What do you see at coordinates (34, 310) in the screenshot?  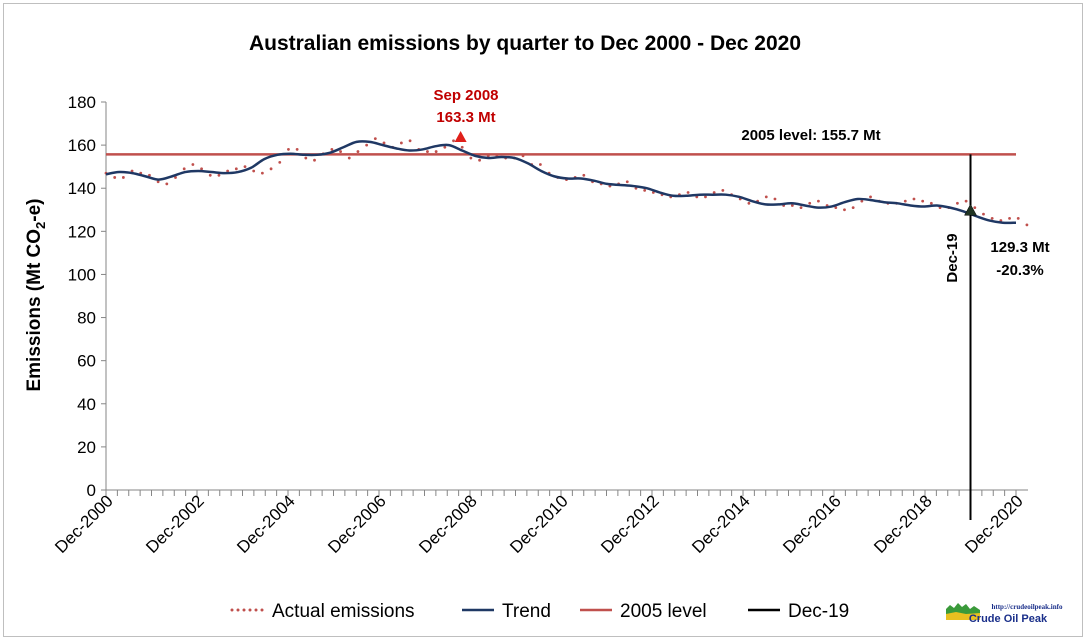 I see `y-axis-label-main: Emissions (Mt CO` at bounding box center [34, 310].